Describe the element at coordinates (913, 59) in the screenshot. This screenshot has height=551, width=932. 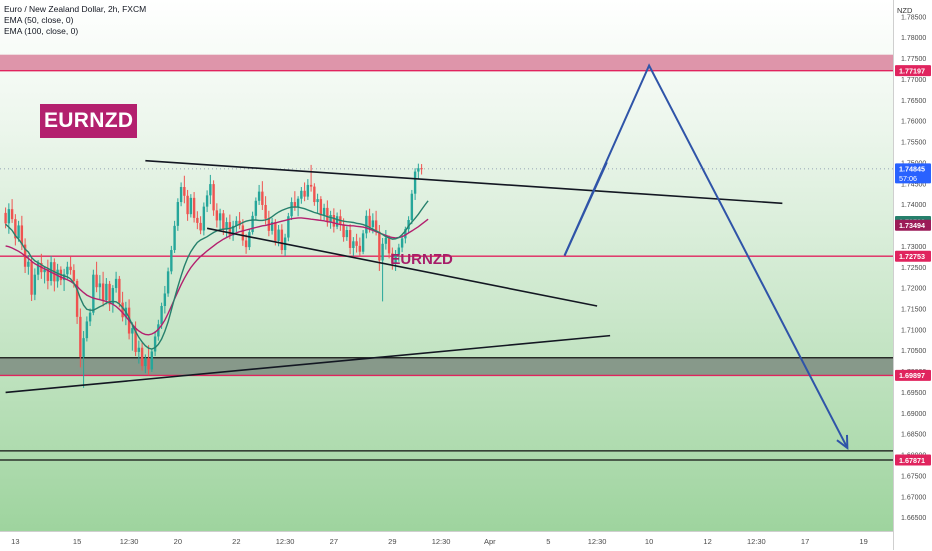
I see `price-tick-label: 1.77500` at that location.